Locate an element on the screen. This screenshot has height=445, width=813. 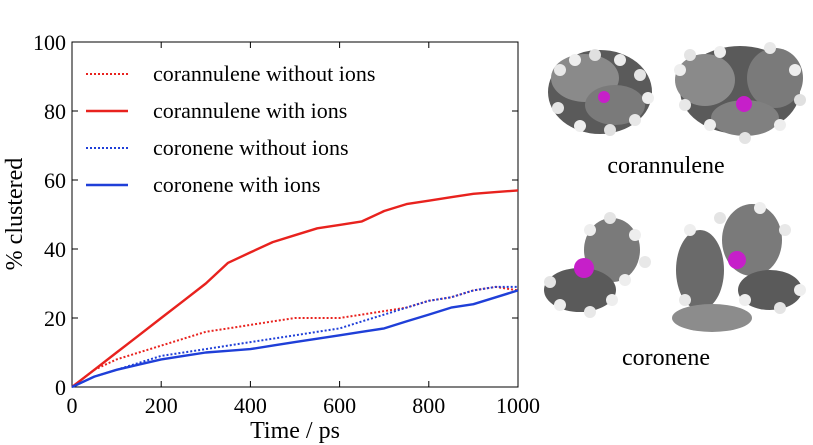
y-tick-label: 100 is located at coordinates (49, 42).